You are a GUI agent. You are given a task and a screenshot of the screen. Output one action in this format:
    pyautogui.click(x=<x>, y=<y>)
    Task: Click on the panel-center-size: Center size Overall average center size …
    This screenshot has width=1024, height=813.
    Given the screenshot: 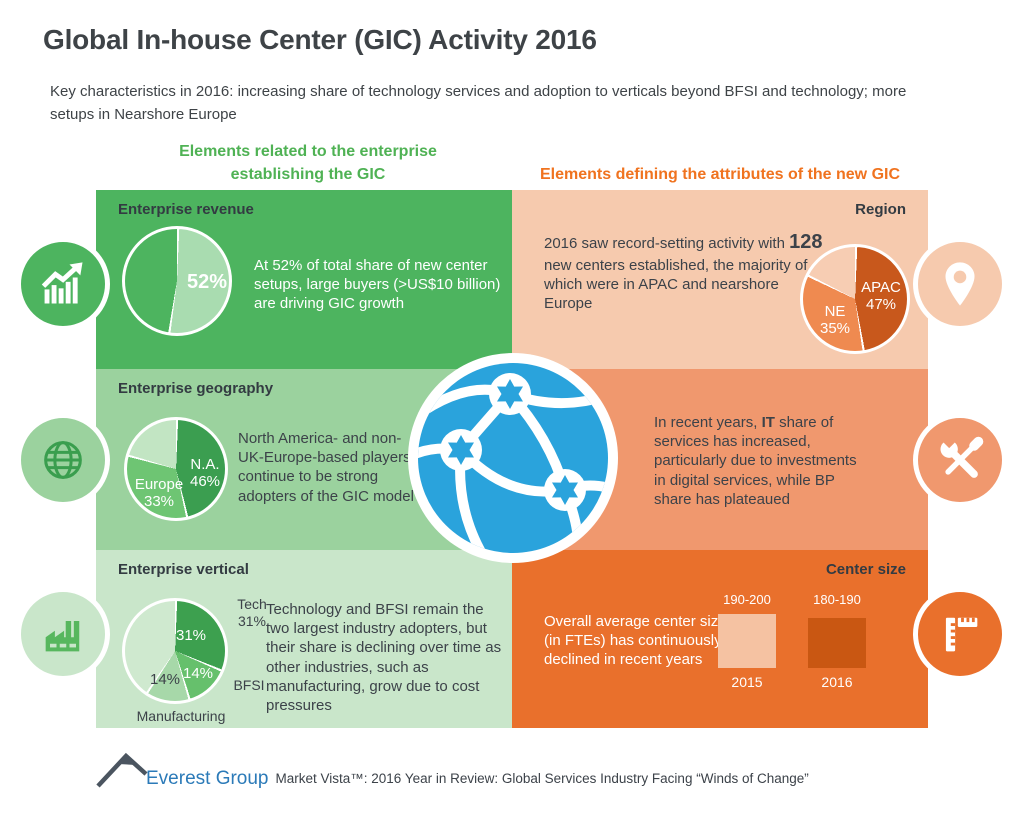 What is the action you would take?
    pyautogui.click(x=720, y=639)
    